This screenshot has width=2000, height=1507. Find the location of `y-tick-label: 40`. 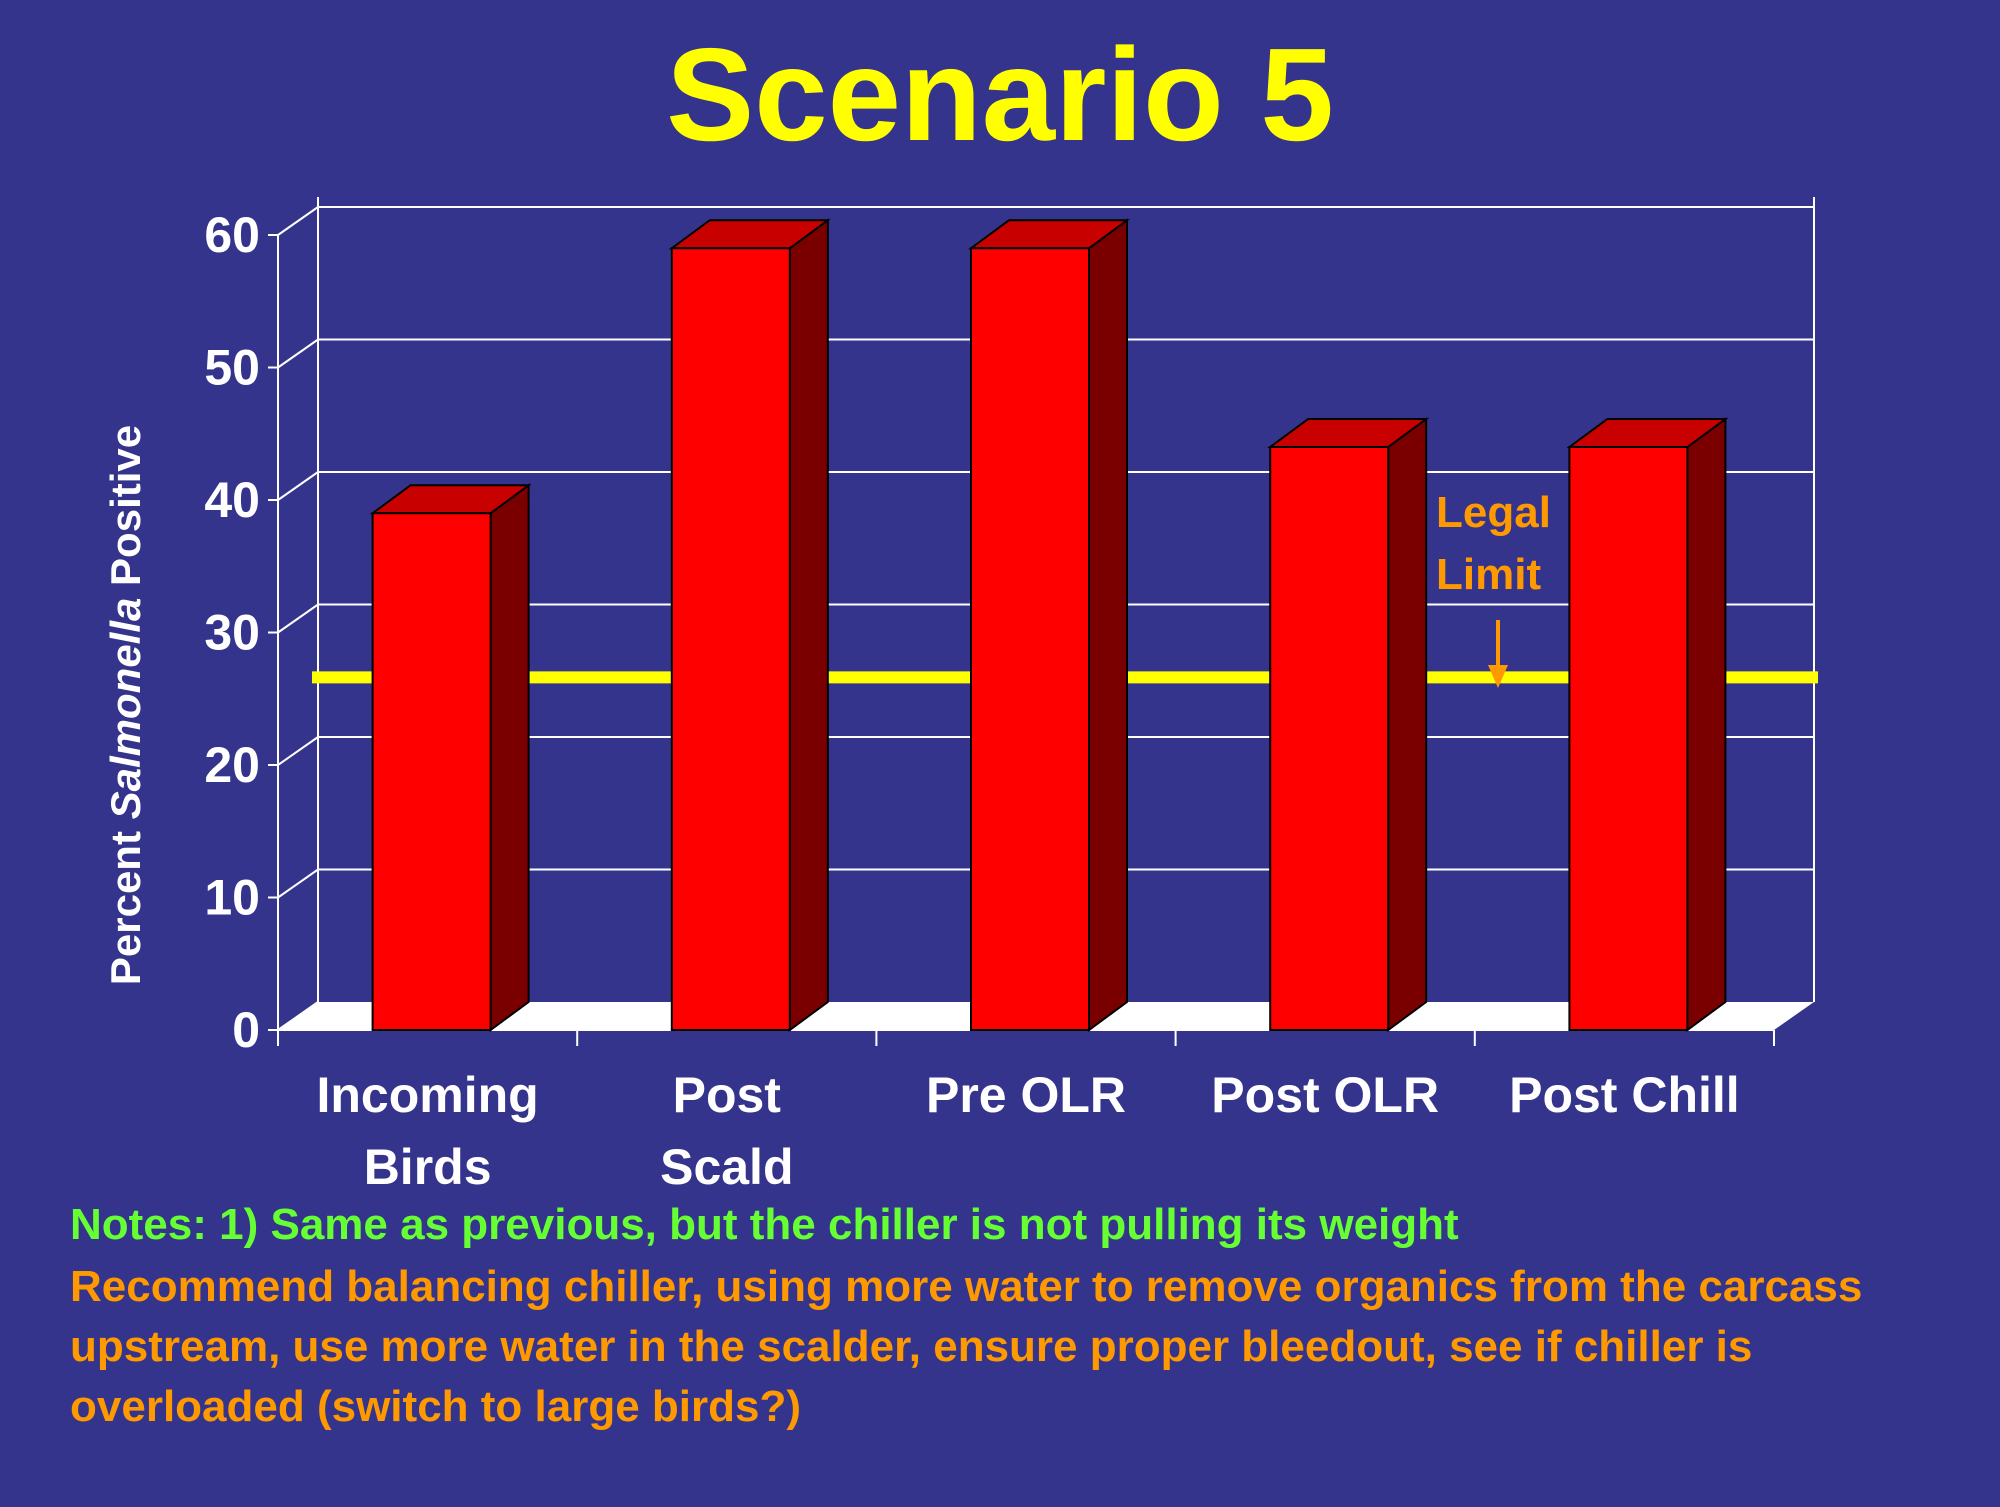

y-tick-label: 40 is located at coordinates (232, 500).